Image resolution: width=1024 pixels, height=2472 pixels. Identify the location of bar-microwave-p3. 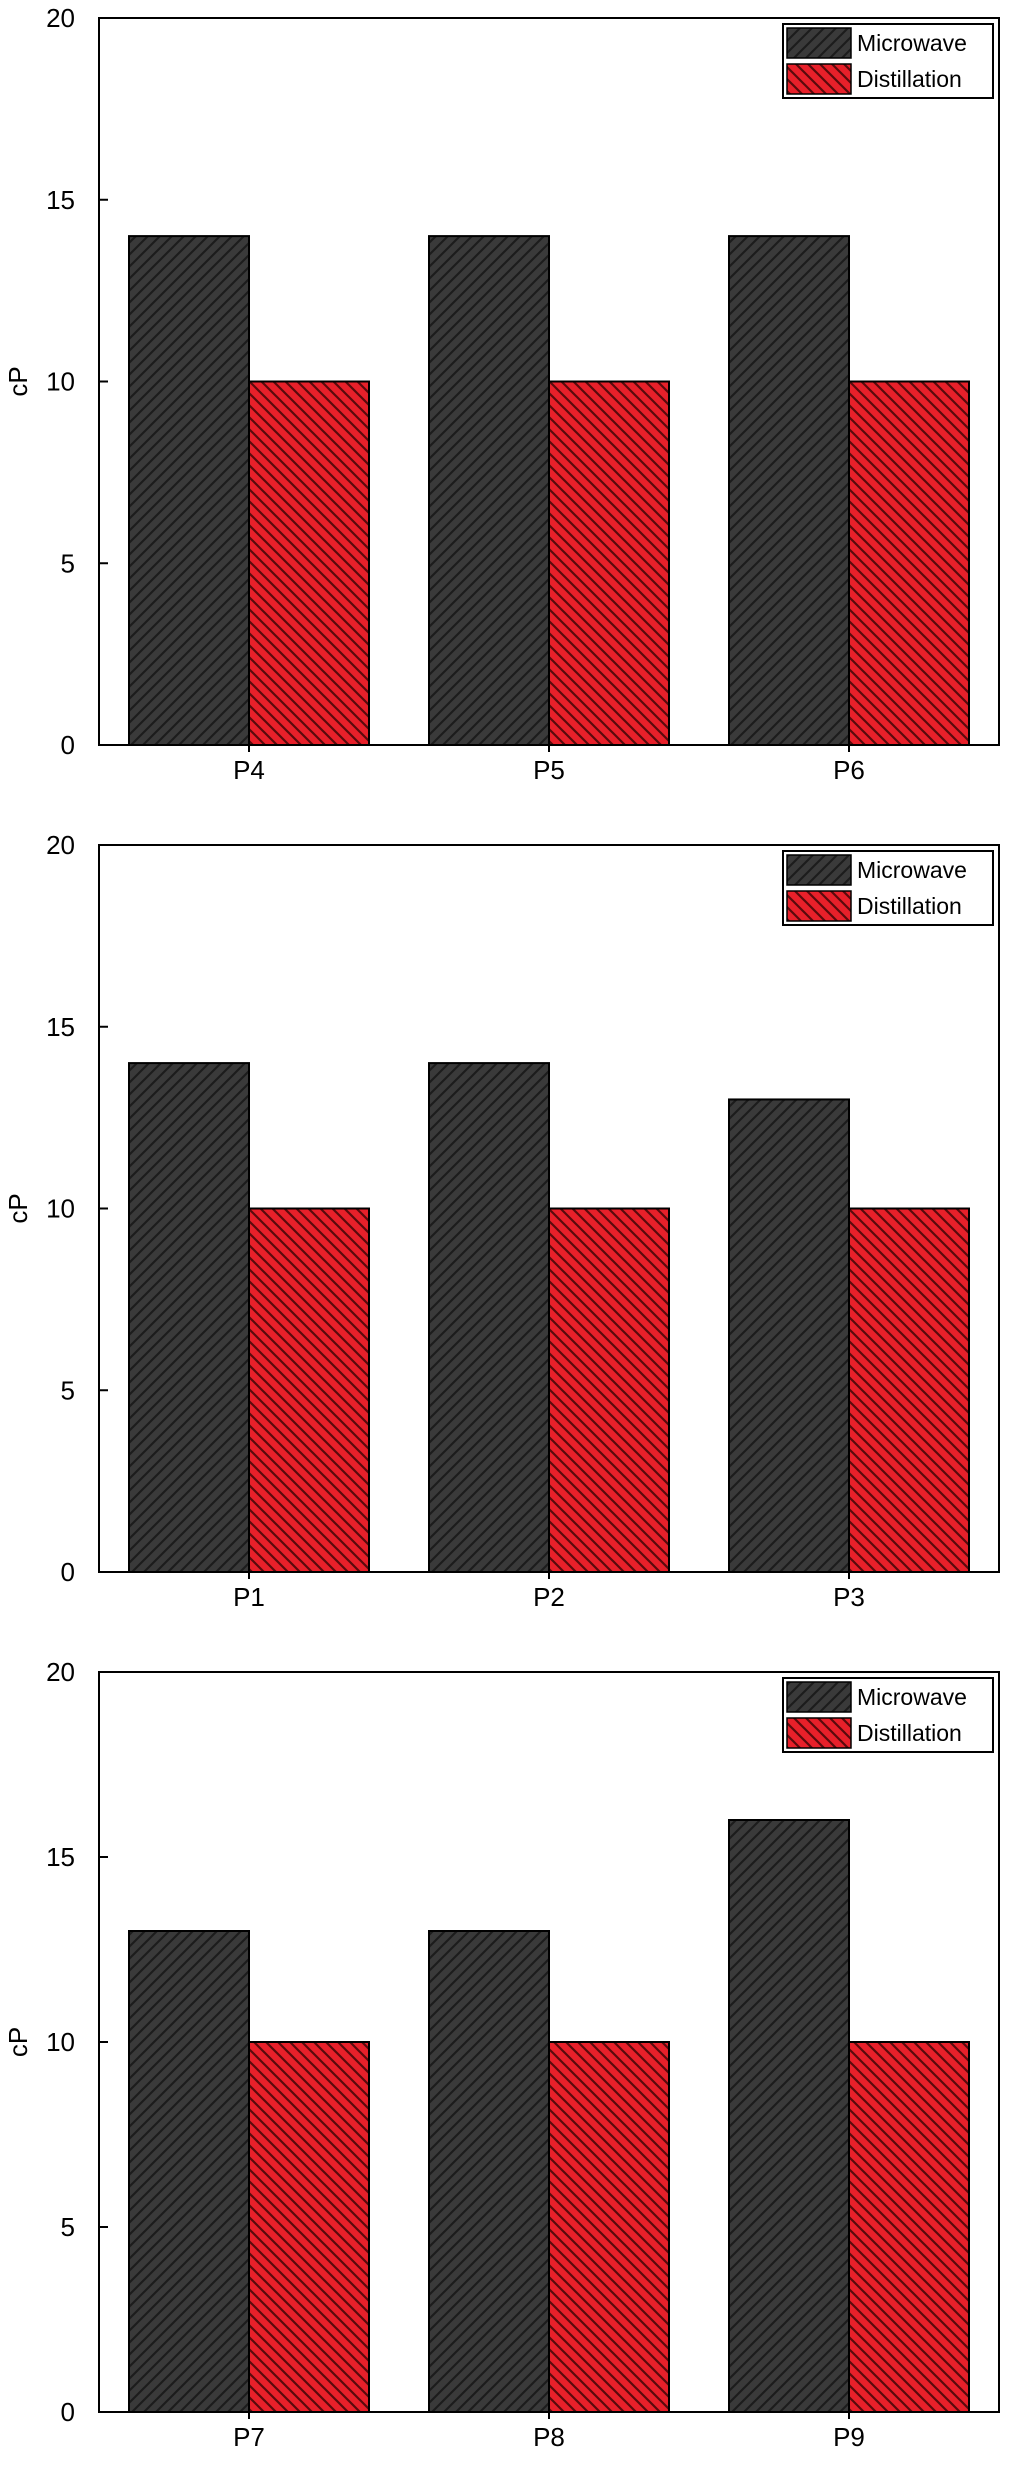
(789, 1335).